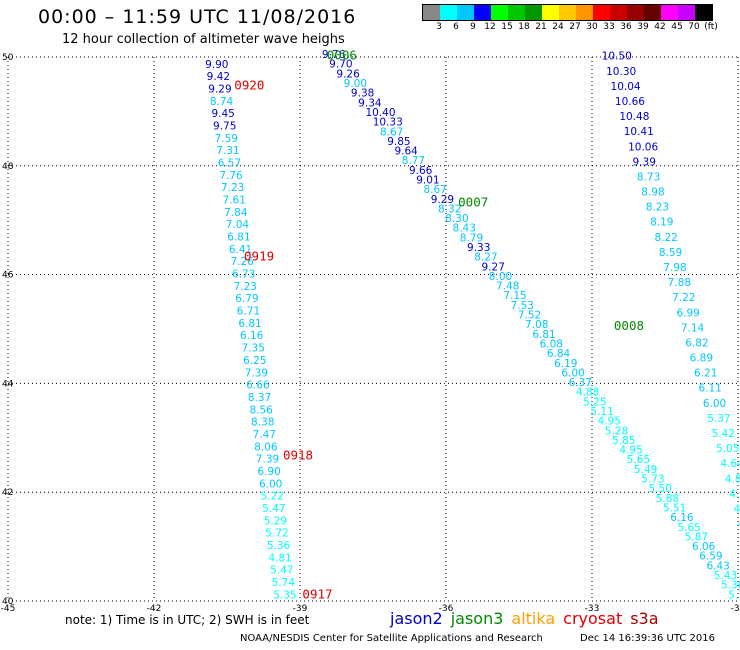  Describe the element at coordinates (639, 132) in the screenshot. I see `swh-value: 10.41` at that location.